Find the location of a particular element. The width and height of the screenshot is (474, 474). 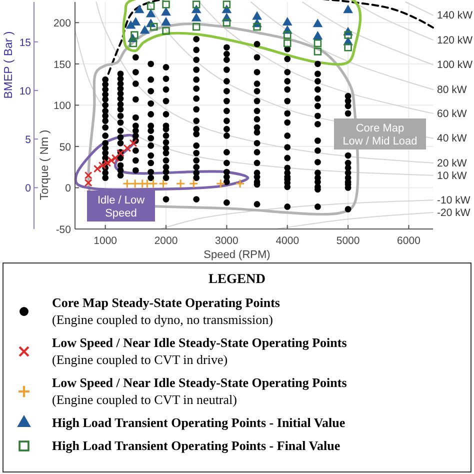

y-tick-label: 0 is located at coordinates (68, 188).